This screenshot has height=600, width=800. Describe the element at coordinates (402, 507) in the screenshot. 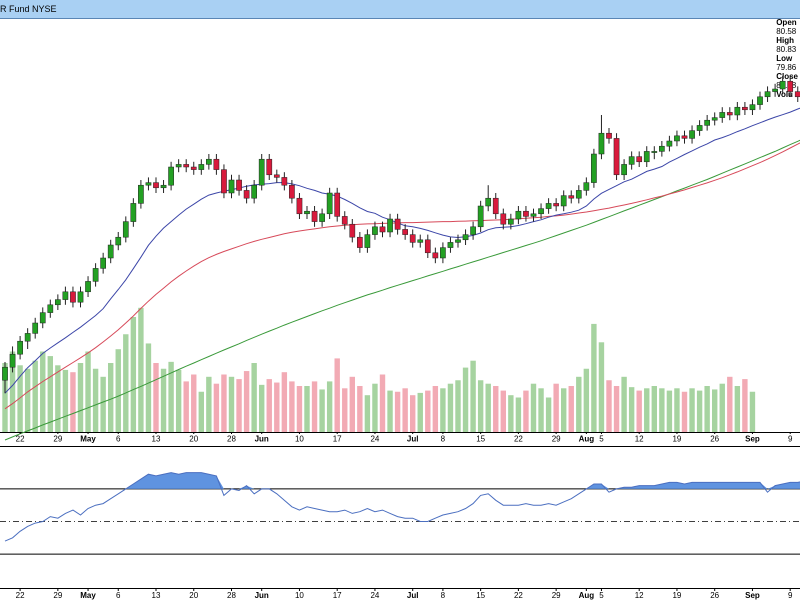

I see `indicator-line` at that location.